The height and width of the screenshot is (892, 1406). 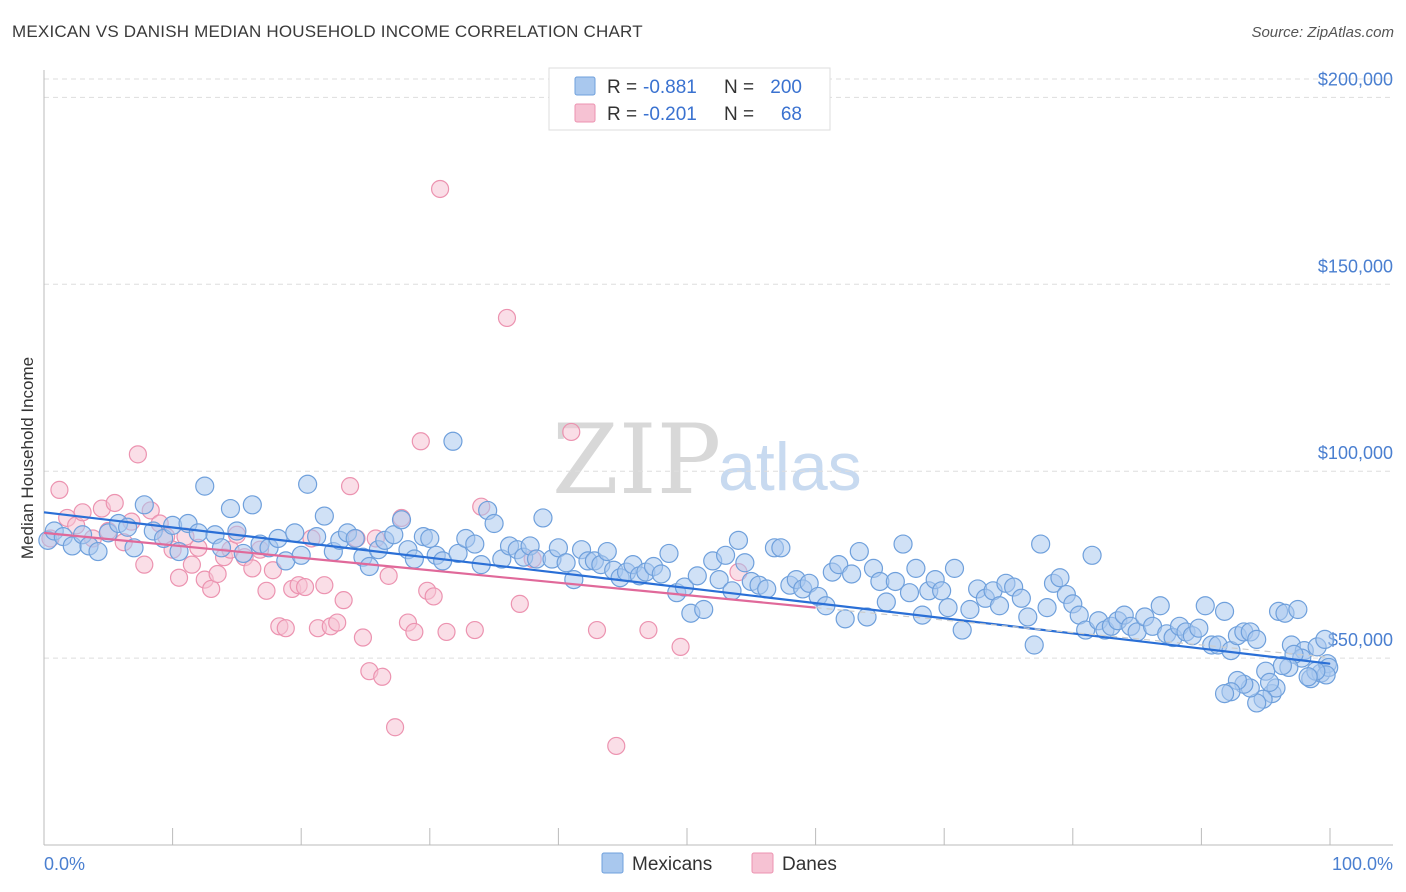 I want to click on legend-swatch-danes, so click(x=585, y=113).